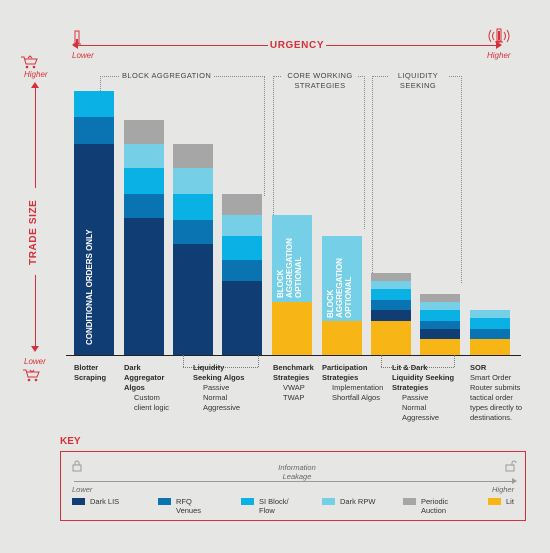  I want to click on legend-label-rfq: RFQ Venues, so click(189, 506).